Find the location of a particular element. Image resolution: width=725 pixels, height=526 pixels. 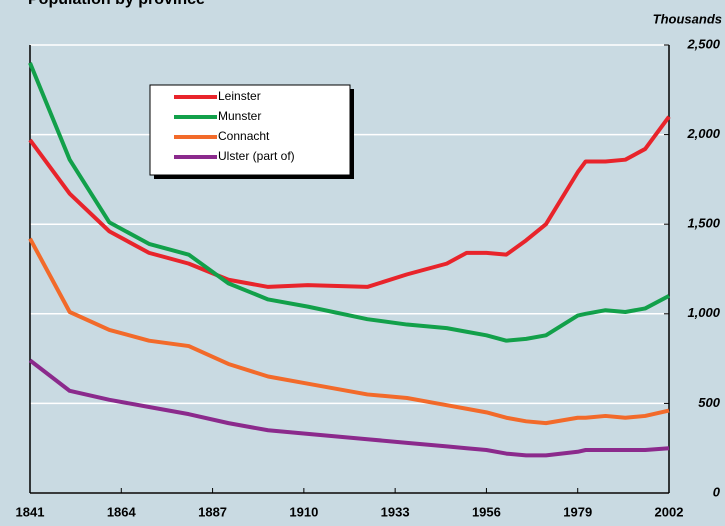

x-tick-label: 1841 is located at coordinates (30, 511).